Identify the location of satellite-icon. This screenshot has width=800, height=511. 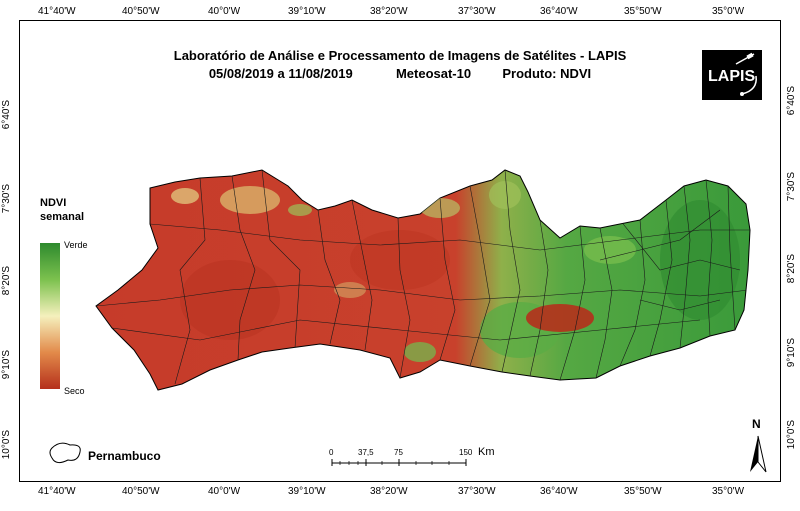
(746, 74).